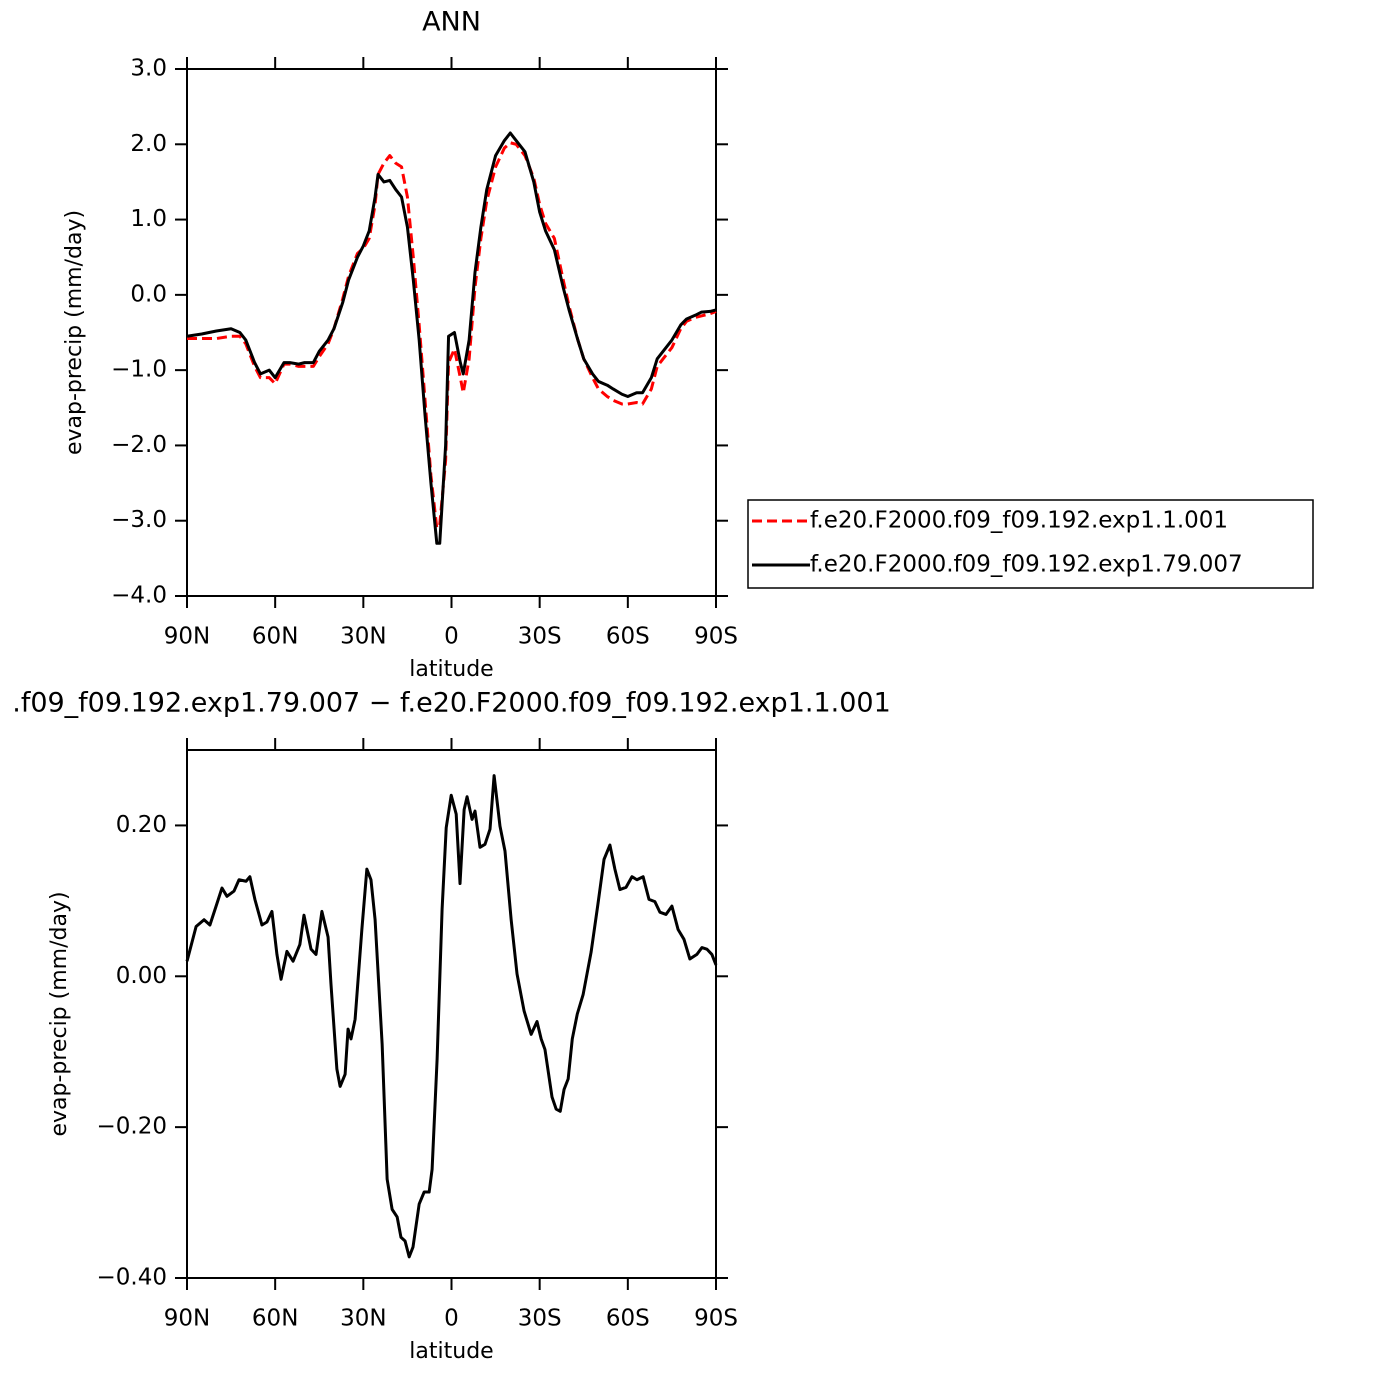 The height and width of the screenshot is (1374, 1374). Describe the element at coordinates (148, 69) in the screenshot. I see `y-tick-label: 3.0` at that location.